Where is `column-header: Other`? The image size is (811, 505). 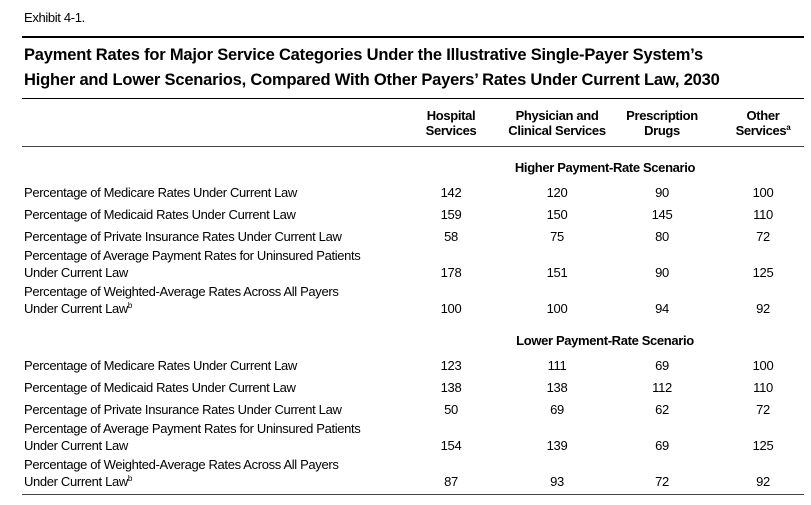 column-header: Other is located at coordinates (763, 115).